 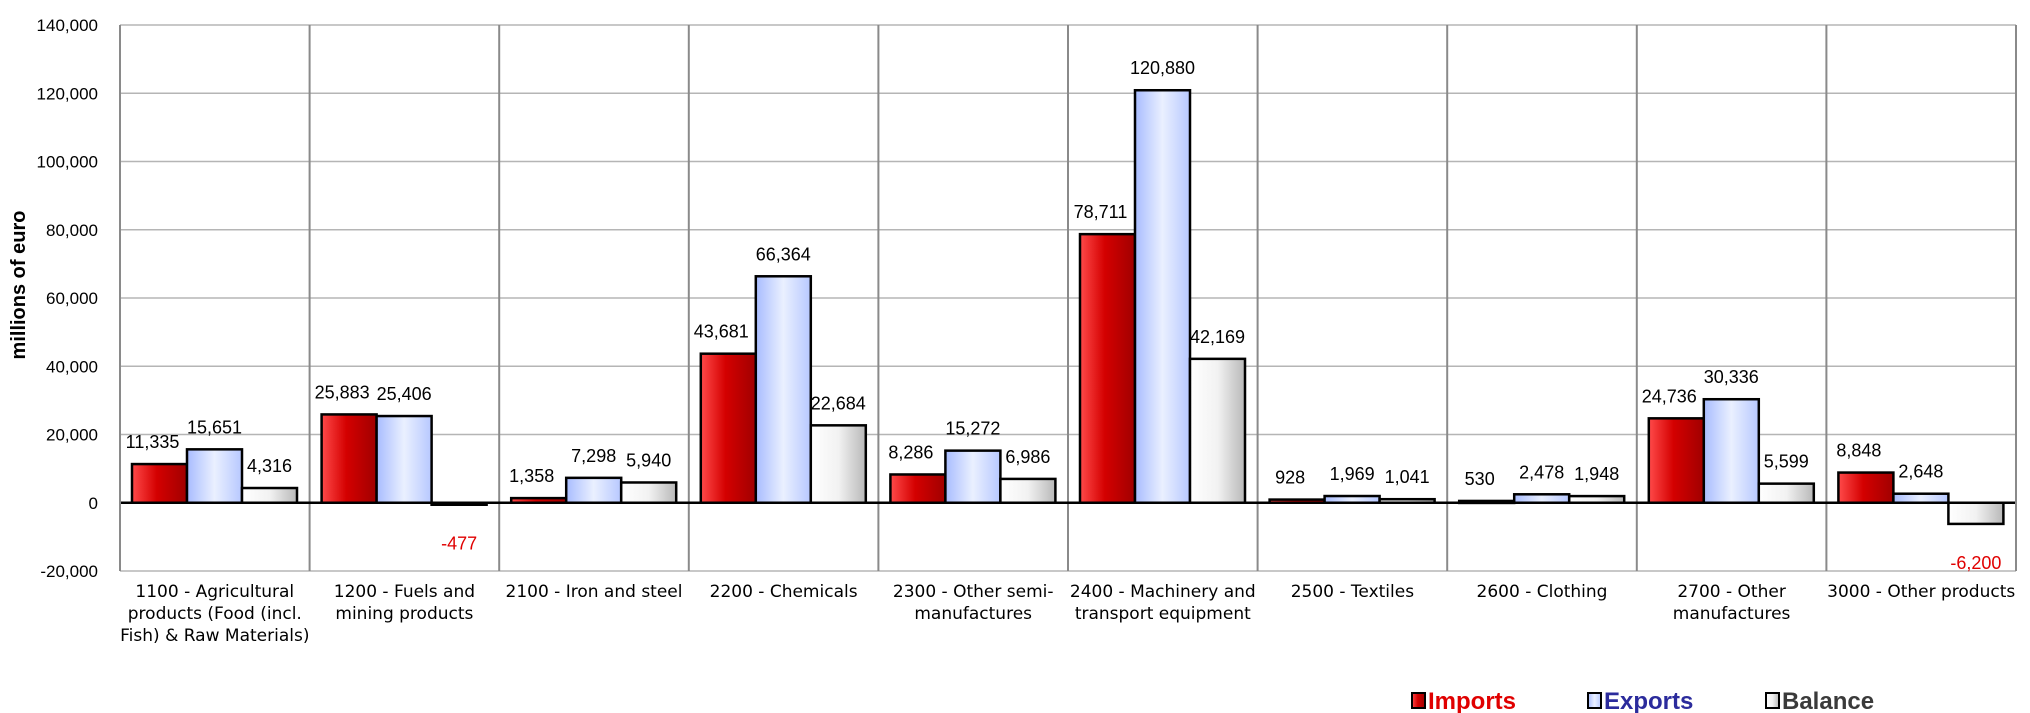 What do you see at coordinates (69, 571) in the screenshot?
I see `y-tick-label: -20,000` at bounding box center [69, 571].